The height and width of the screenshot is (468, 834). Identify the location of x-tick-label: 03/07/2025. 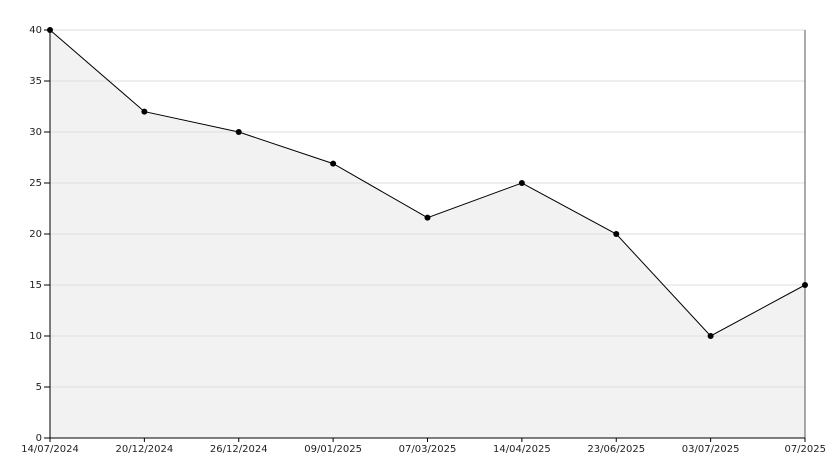
(711, 449).